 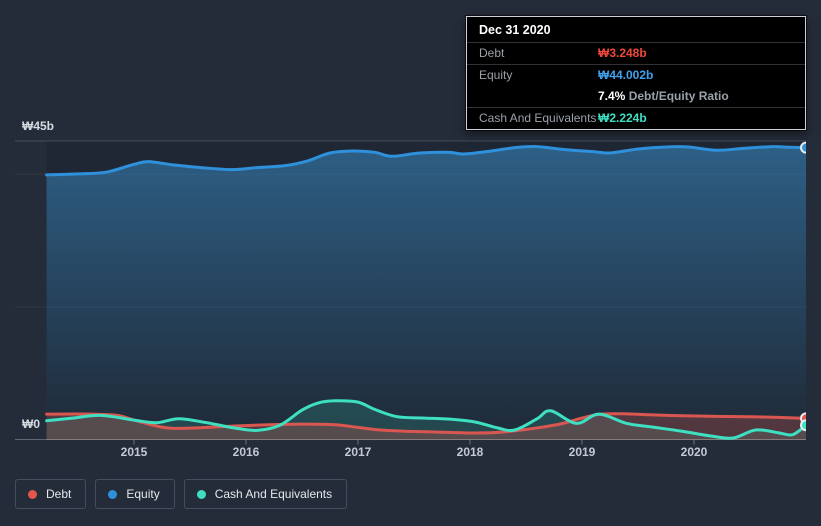 I want to click on tooltip-equity-label: Equity, so click(x=496, y=75).